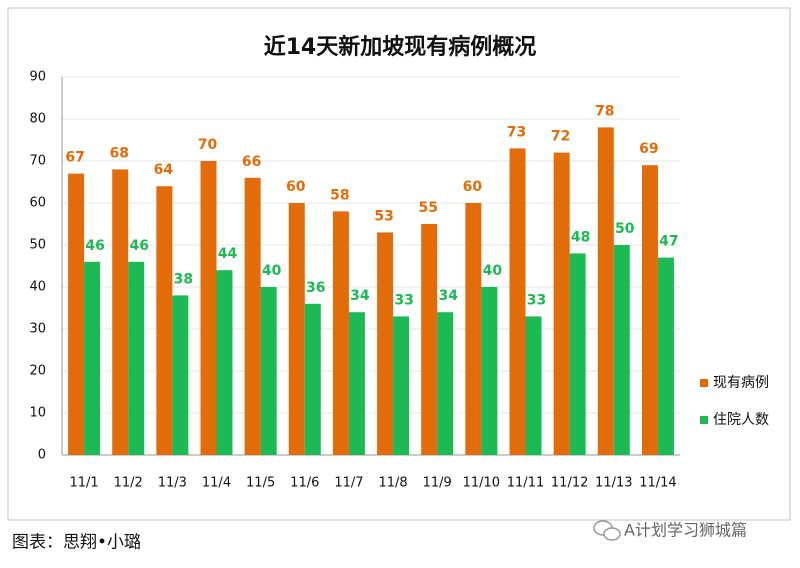  What do you see at coordinates (348, 483) in the screenshot?
I see `x-tick-label: 11/7` at bounding box center [348, 483].